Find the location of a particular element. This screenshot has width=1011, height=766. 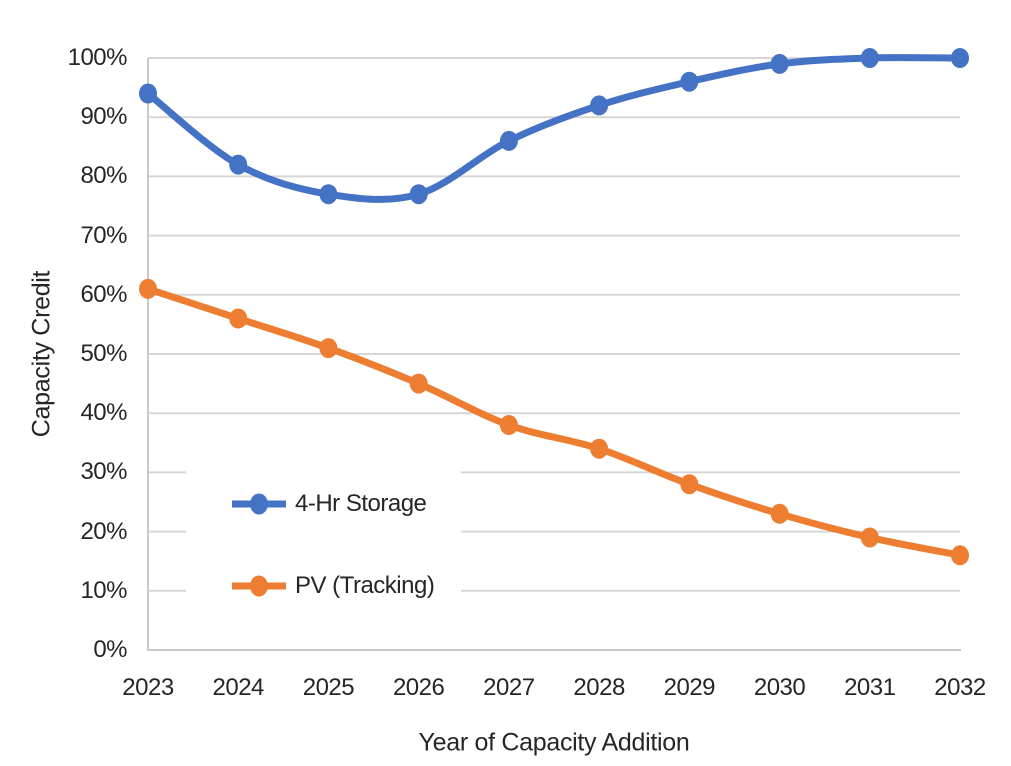

legend-item-storage: 4-Hr Storage is located at coordinates (328, 503).